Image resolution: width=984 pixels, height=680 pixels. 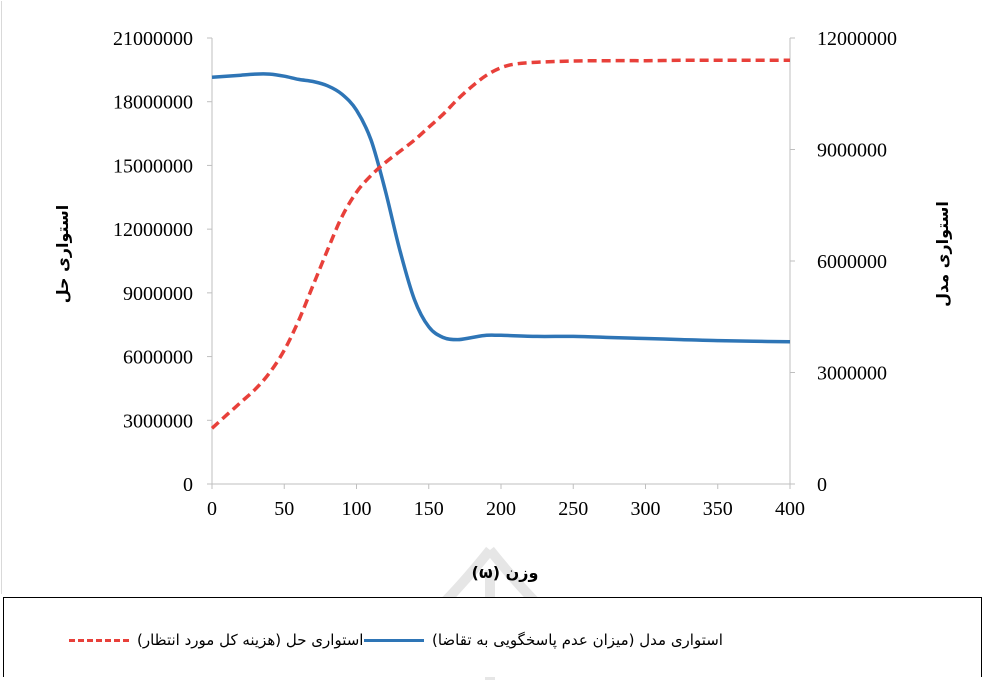 I want to click on x-tick-label: 400, so click(x=790, y=509).